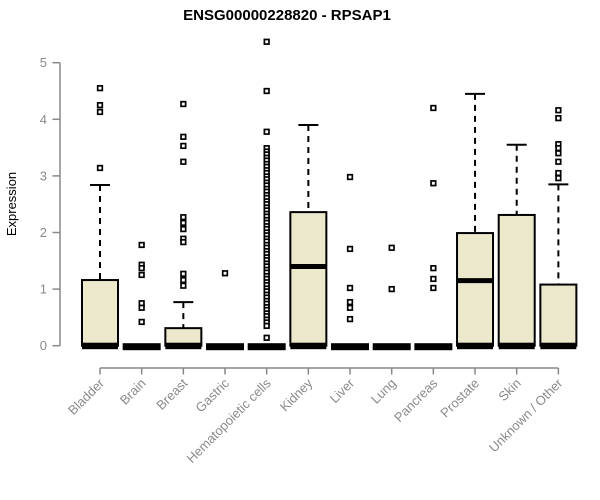 The height and width of the screenshot is (500, 600). What do you see at coordinates (225, 273) in the screenshot?
I see `outlier-point-gastric` at bounding box center [225, 273].